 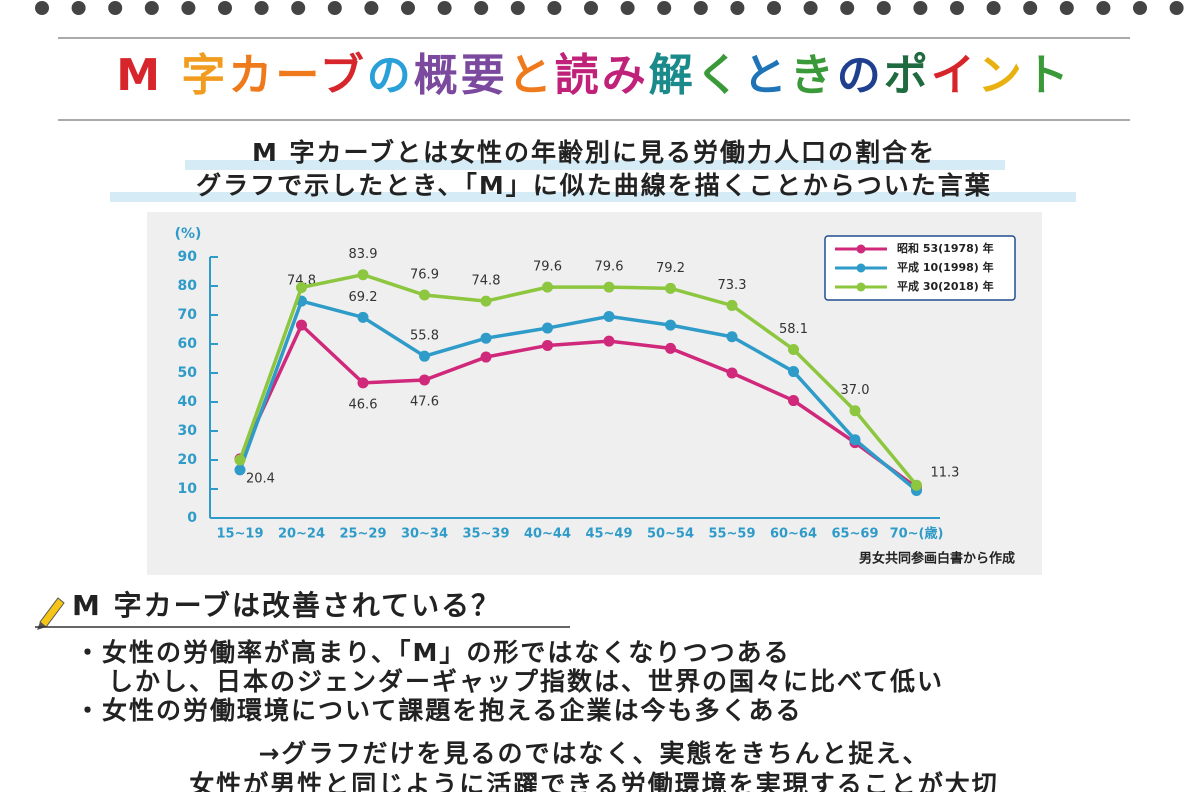 What do you see at coordinates (188, 460) in the screenshot?
I see `y-tick-label: 20` at bounding box center [188, 460].